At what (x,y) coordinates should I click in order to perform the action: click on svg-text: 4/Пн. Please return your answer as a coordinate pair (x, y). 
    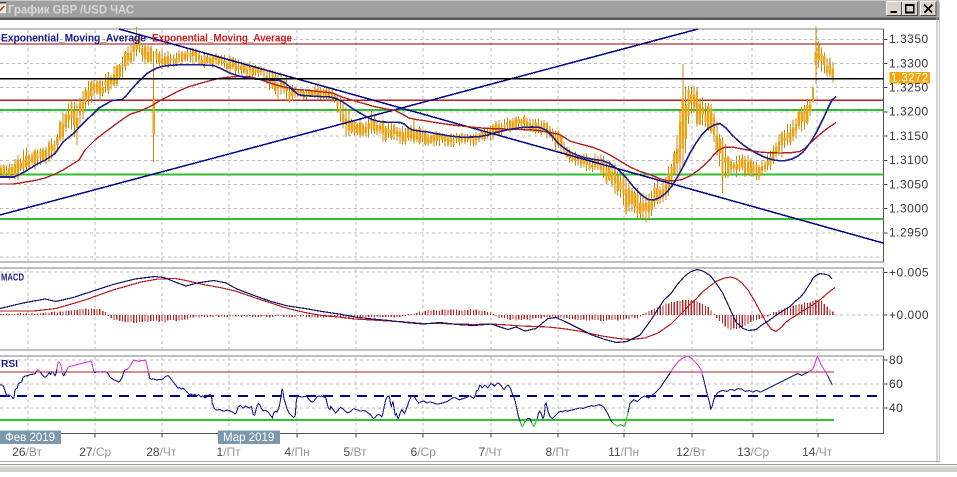
    Looking at the image, I should click on (297, 452).